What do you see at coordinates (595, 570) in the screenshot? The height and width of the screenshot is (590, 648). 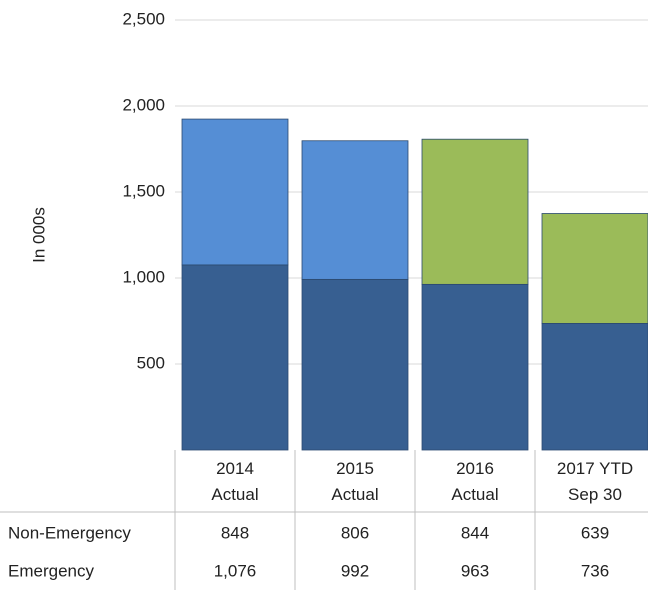 I see `table-cell: 736` at bounding box center [595, 570].